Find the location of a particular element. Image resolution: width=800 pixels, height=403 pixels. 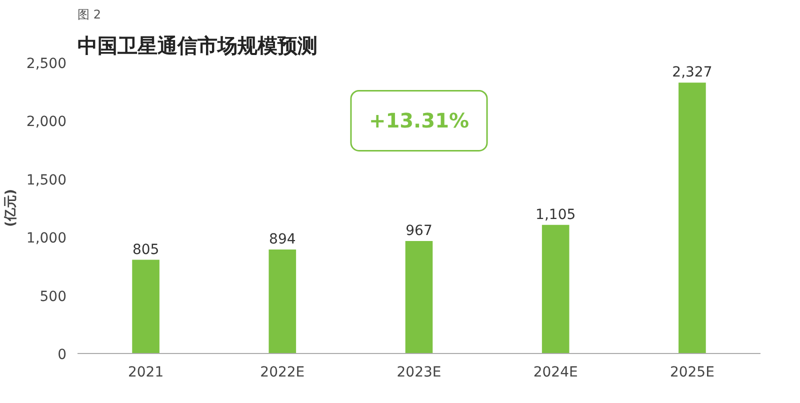

x-tick-label: 2021 is located at coordinates (146, 372).